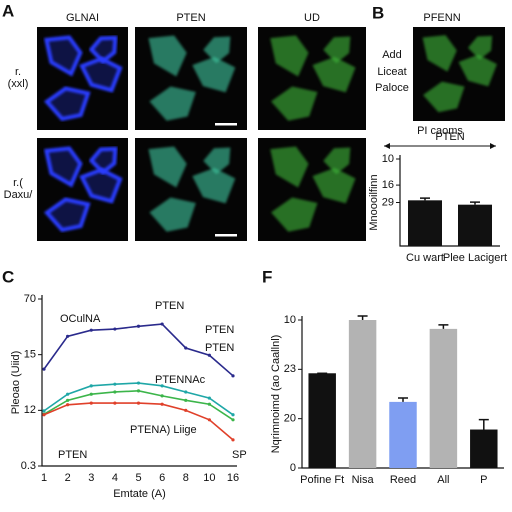  I want to click on y-tick-label: 0, so click(293, 468).